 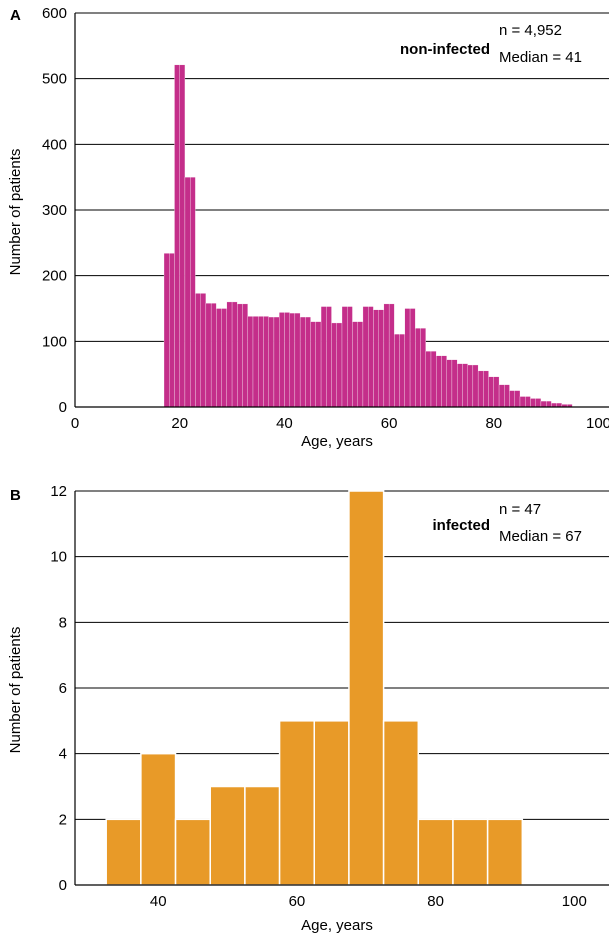 I want to click on y-tick-label: 0, so click(x=63, y=407).